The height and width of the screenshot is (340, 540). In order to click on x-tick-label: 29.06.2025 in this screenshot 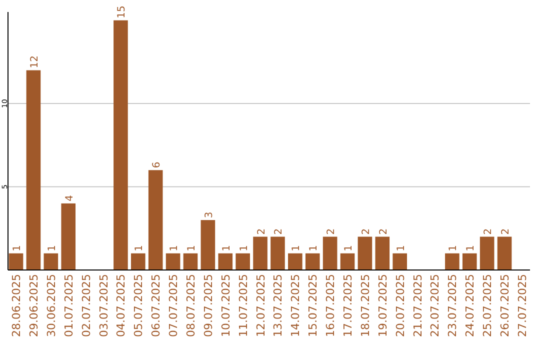, I will do `click(33, 305)`.